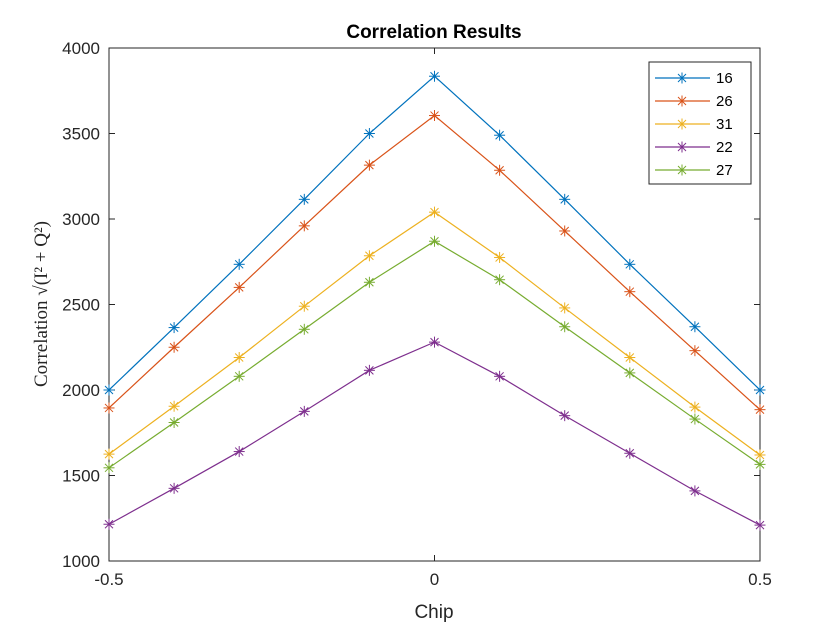  I want to click on y-tick-label: 3500, so click(81, 134).